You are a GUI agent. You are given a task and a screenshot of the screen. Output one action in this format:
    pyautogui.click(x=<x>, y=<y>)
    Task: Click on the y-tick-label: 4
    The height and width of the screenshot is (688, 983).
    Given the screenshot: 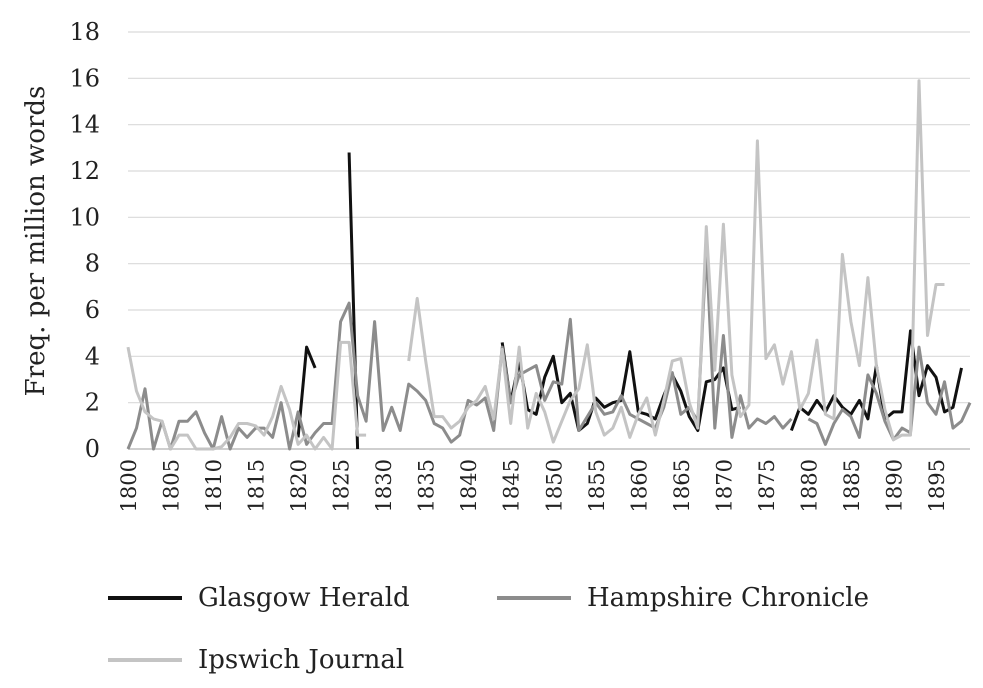 What is the action you would take?
    pyautogui.click(x=92, y=356)
    